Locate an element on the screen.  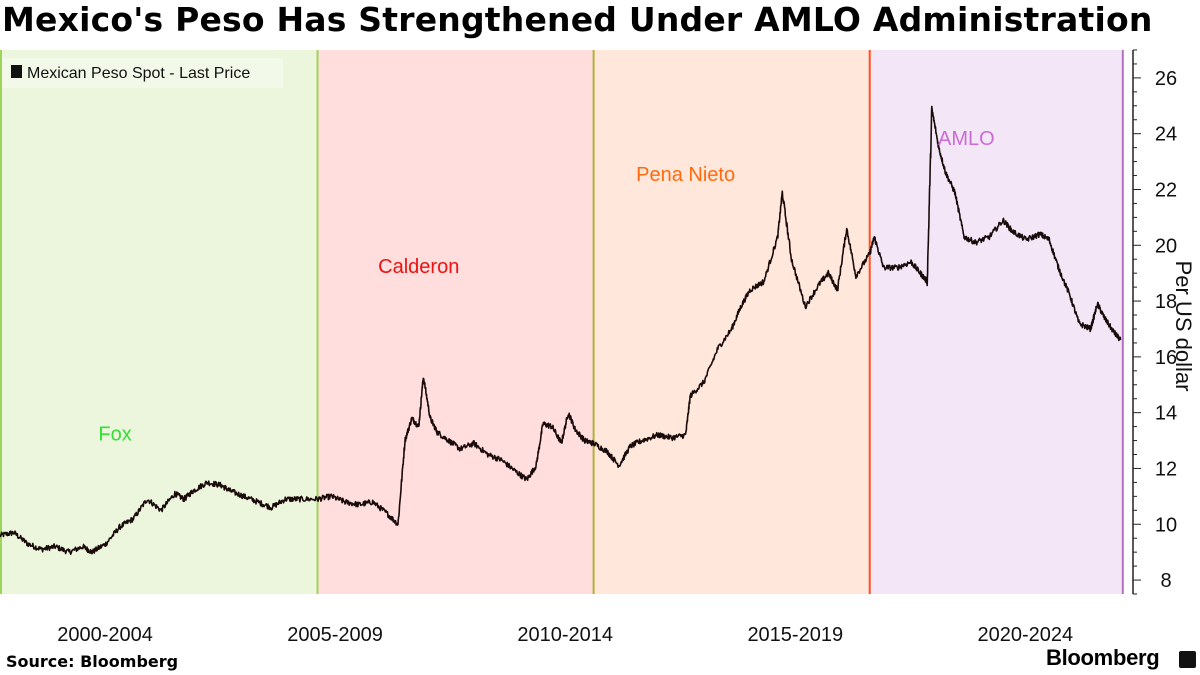
y-tick-label: 14 is located at coordinates (1166, 414).